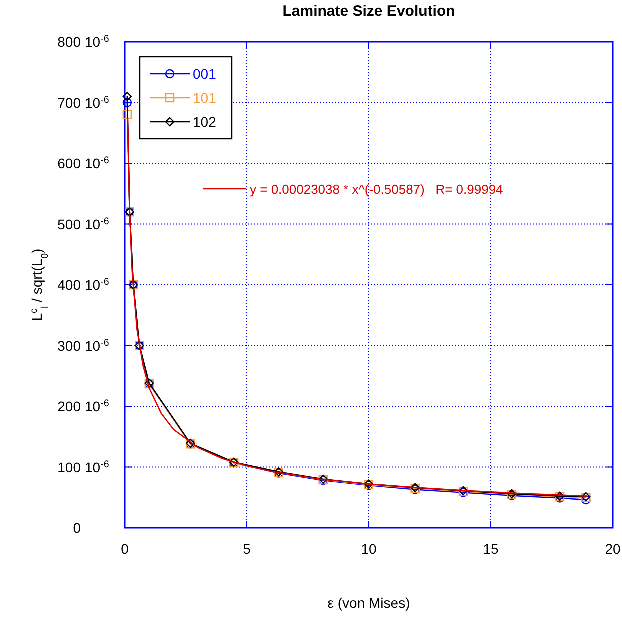  Describe the element at coordinates (70, 406) in the screenshot. I see `y-tick-label: 200` at that location.